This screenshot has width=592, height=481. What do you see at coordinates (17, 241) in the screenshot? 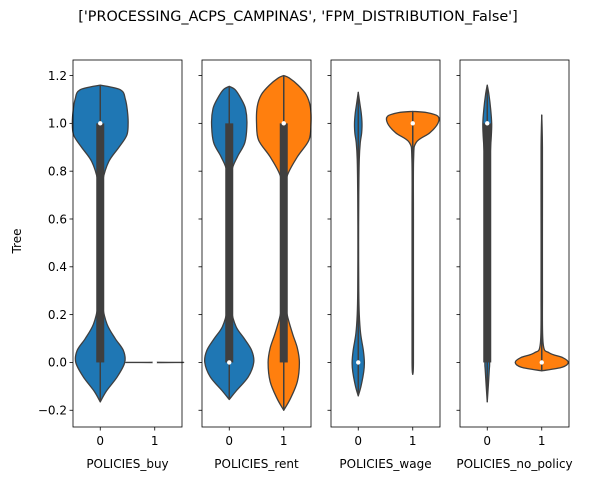
I see `y-axis-label: Tree` at bounding box center [17, 241].